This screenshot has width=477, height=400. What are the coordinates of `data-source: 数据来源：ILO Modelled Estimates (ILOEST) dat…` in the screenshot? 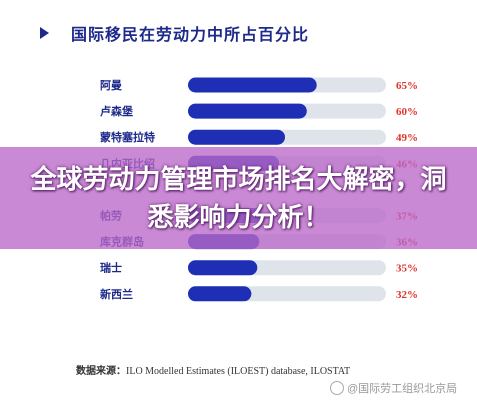 It's located at (213, 369).